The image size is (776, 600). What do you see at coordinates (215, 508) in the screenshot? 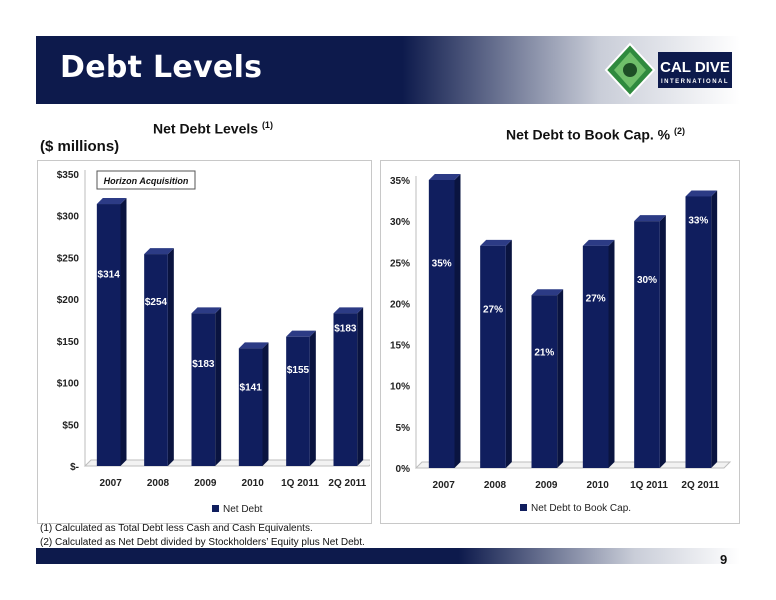
I see `left-legend-swatch` at bounding box center [215, 508].